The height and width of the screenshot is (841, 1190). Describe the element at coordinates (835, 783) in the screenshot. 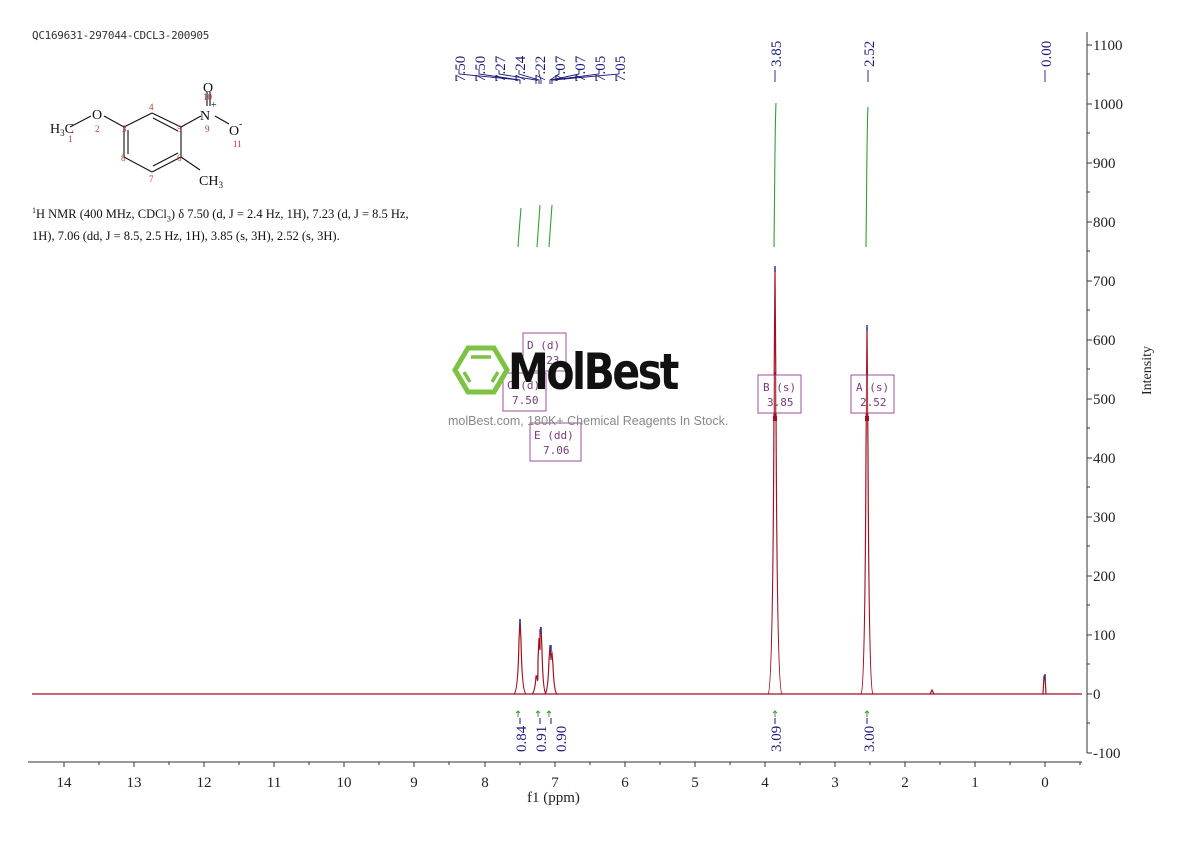

I see `x-tick: 3` at that location.